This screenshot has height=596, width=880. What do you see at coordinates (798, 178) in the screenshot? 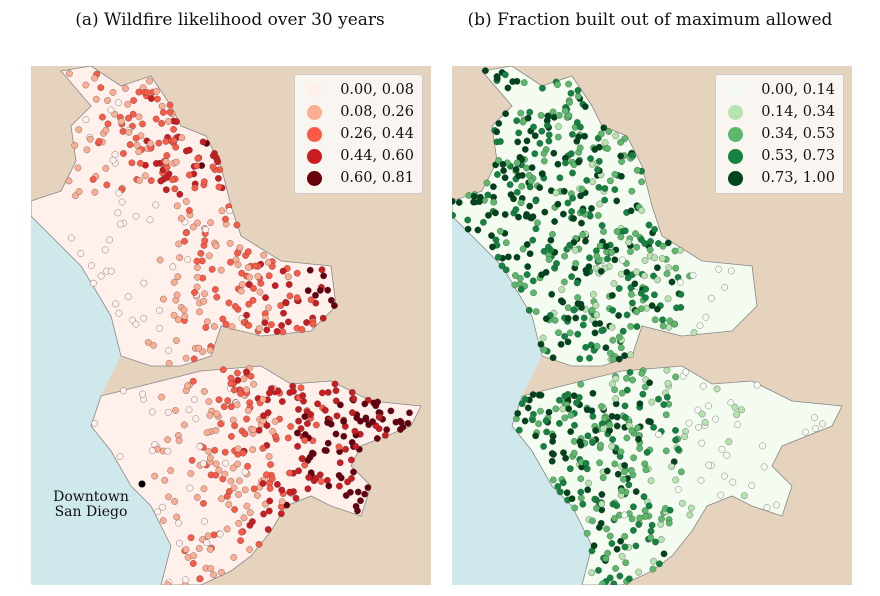
I see `legend-label: 0.73, 1.00` at bounding box center [798, 178].